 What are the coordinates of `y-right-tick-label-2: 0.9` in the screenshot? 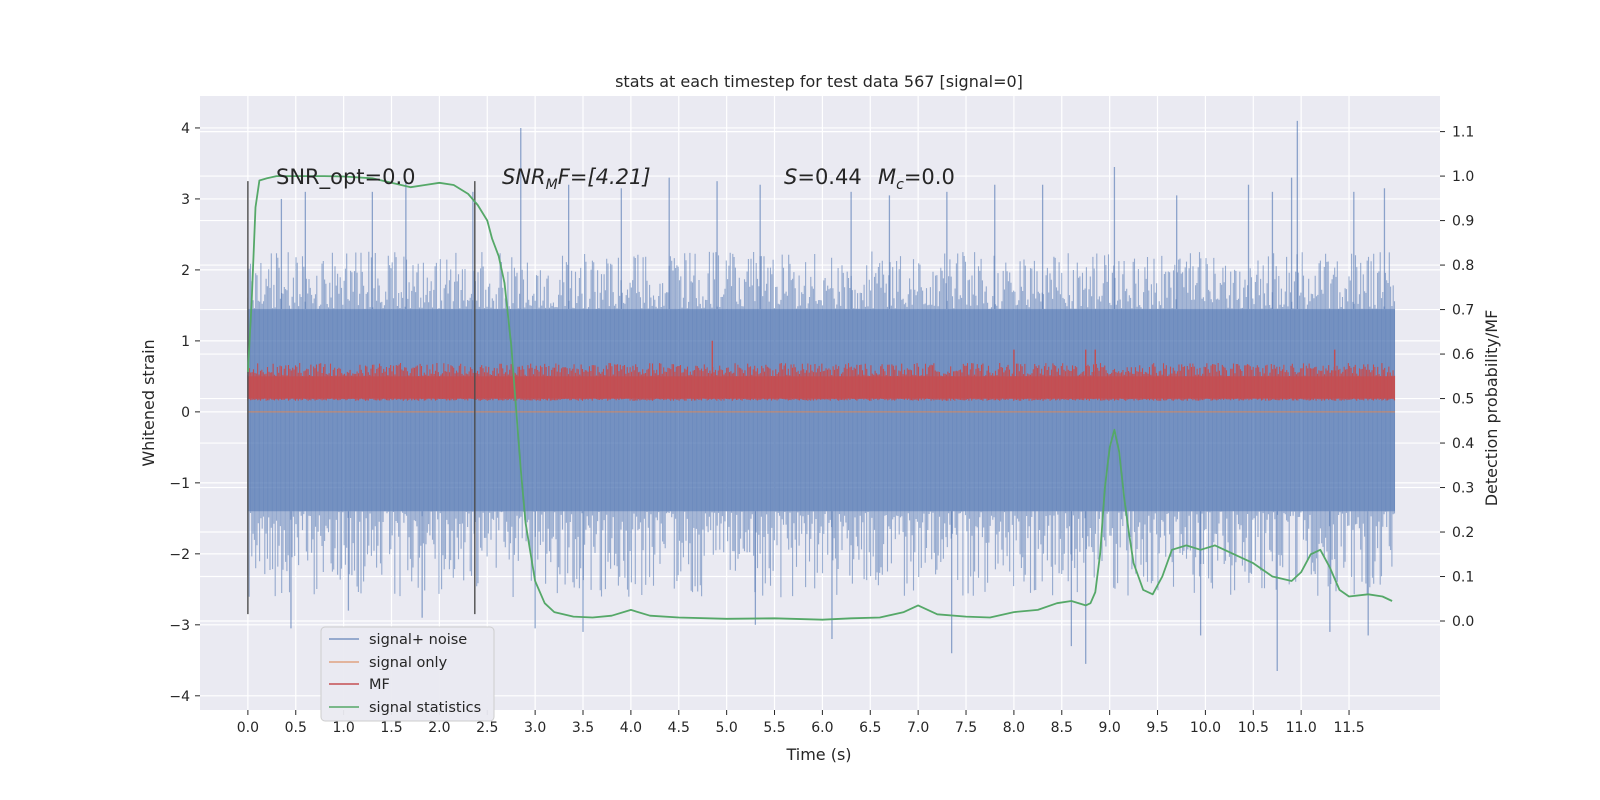 It's located at (1463, 222).